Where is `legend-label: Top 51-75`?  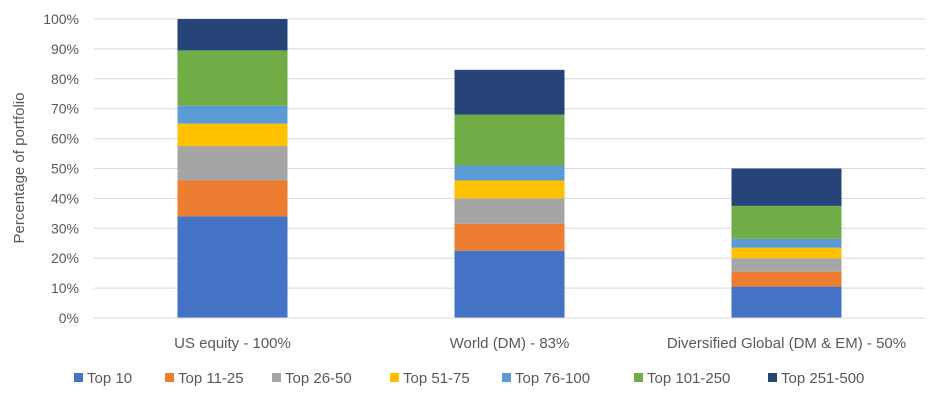 legend-label: Top 51-75 is located at coordinates (436, 378).